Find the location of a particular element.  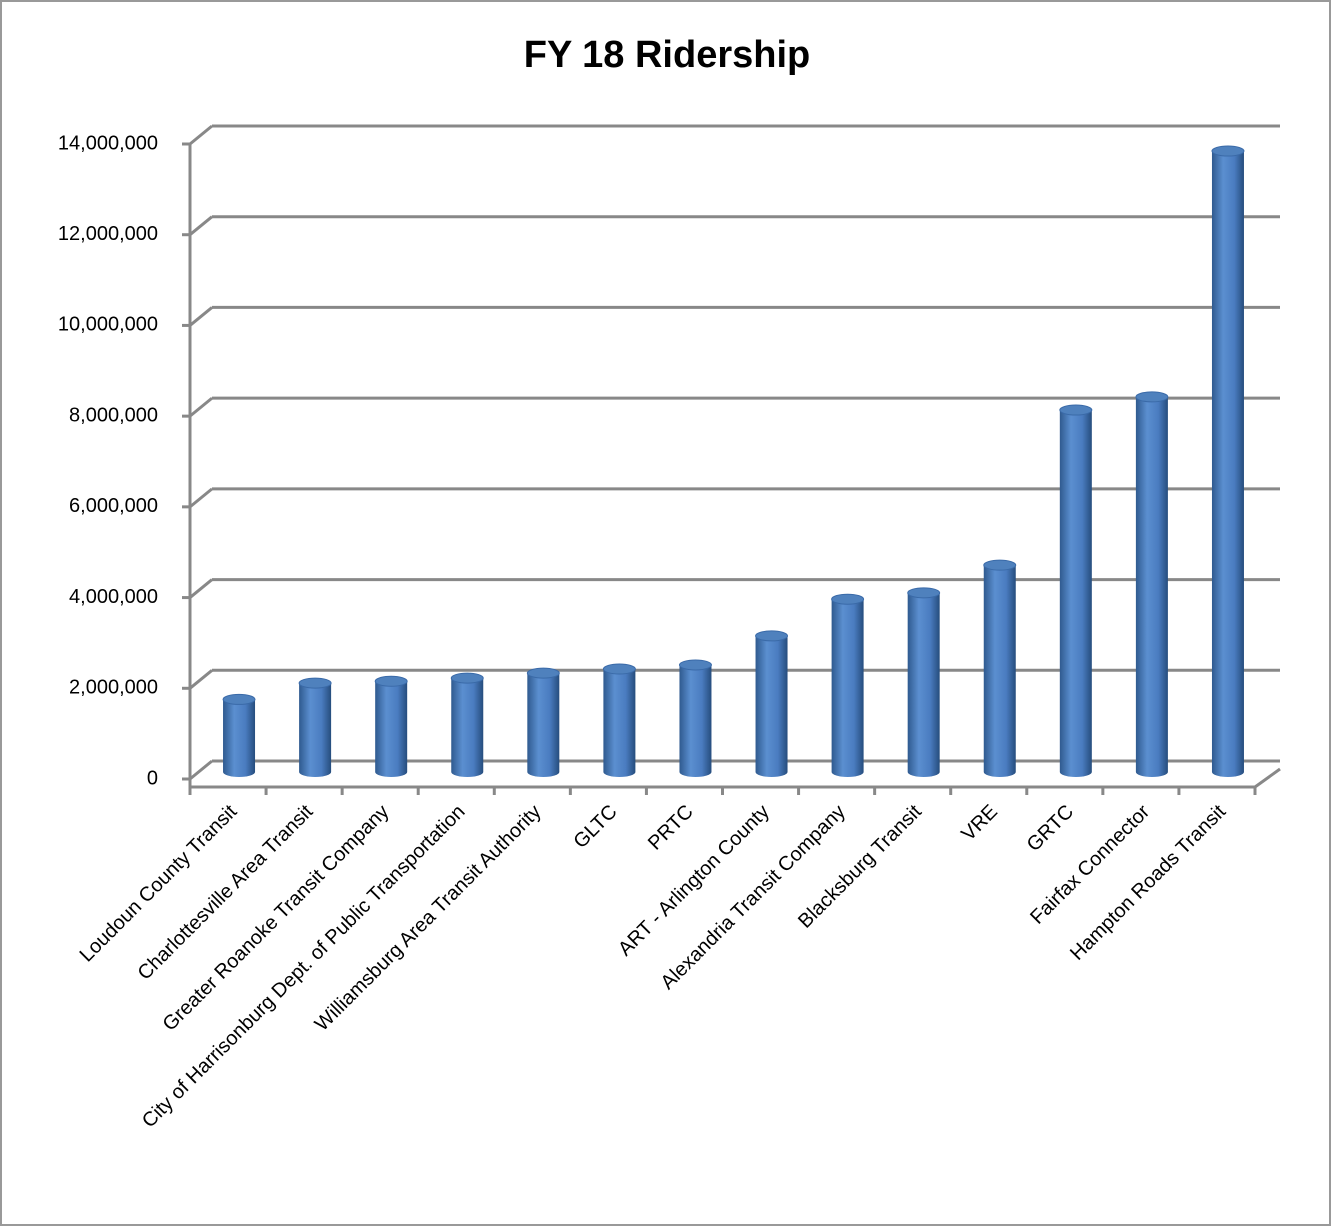

y-tick-label: 6,000,000 is located at coordinates (113, 506).